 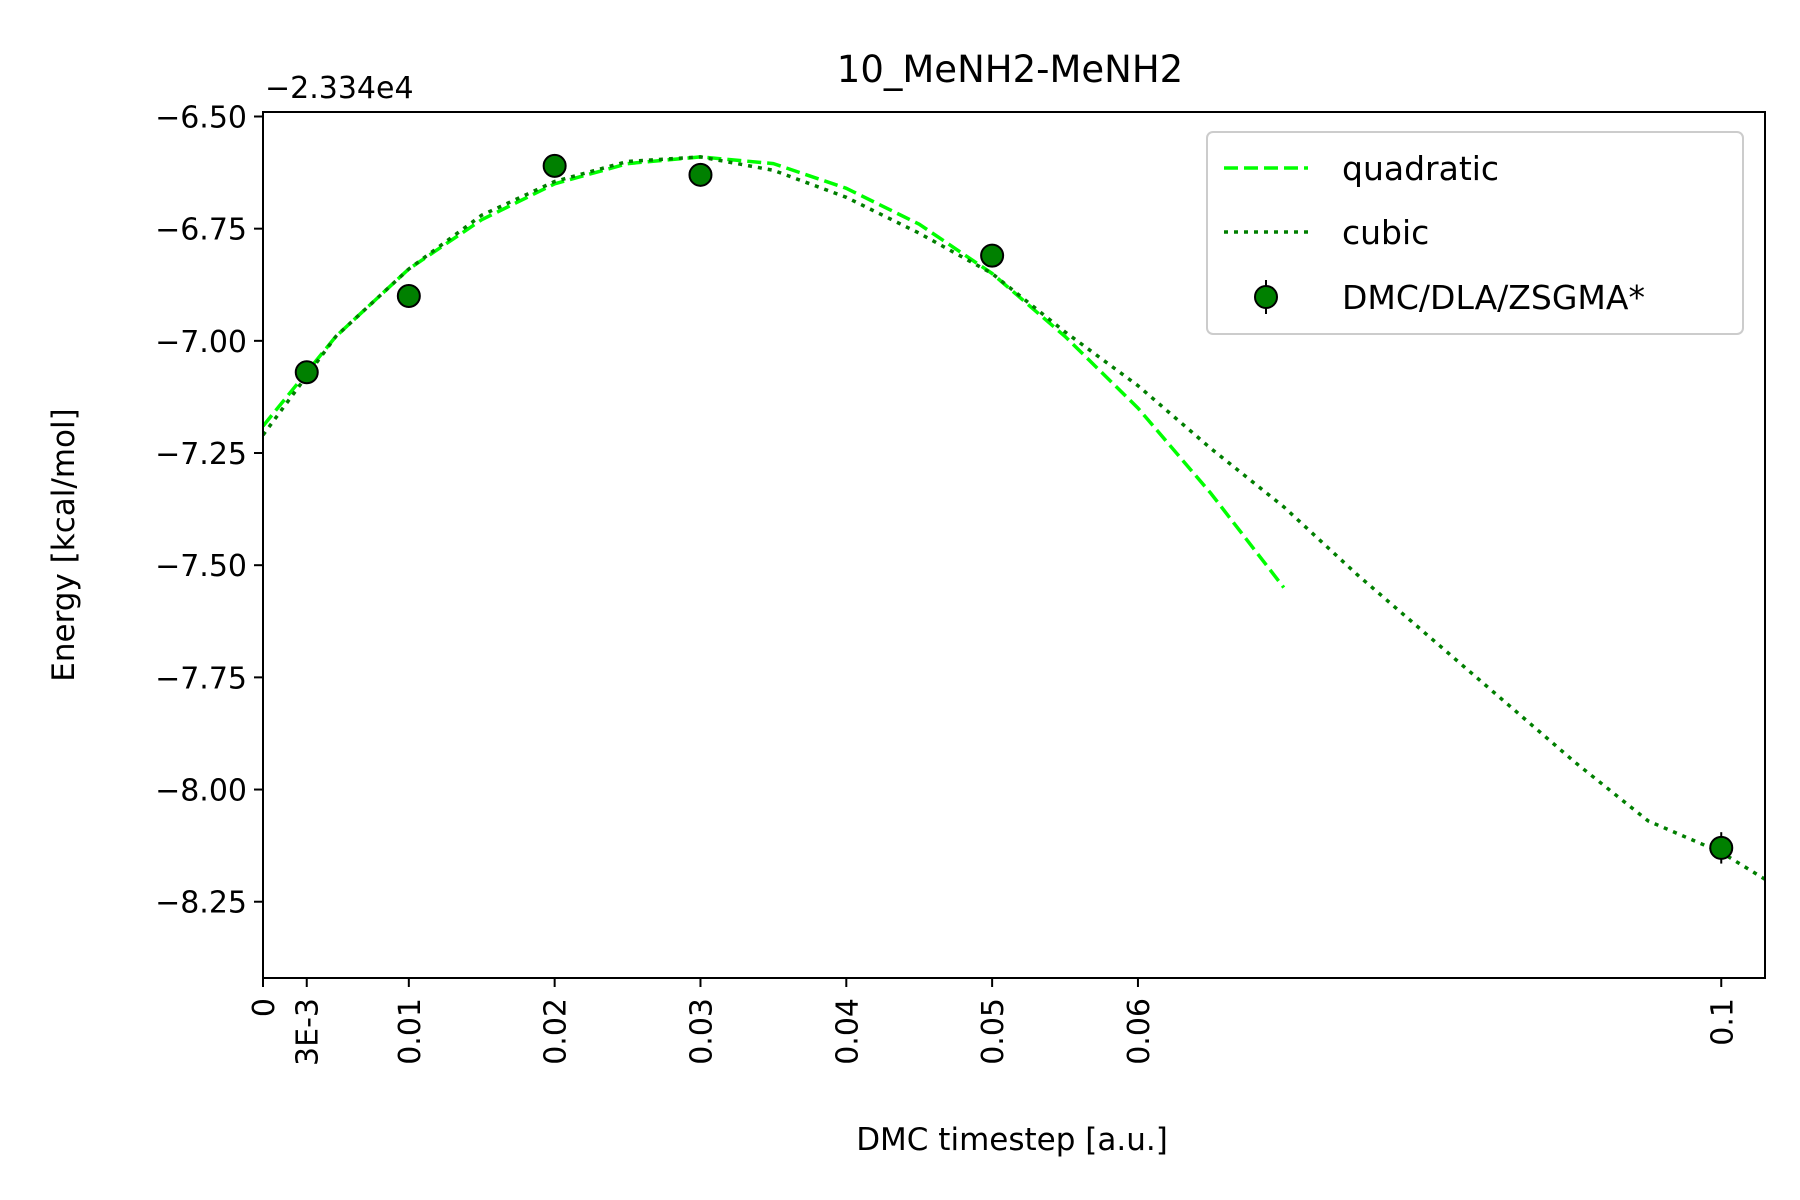 I want to click on x-axis-title: DMC timestep [a.u.], so click(x=1012, y=1140).